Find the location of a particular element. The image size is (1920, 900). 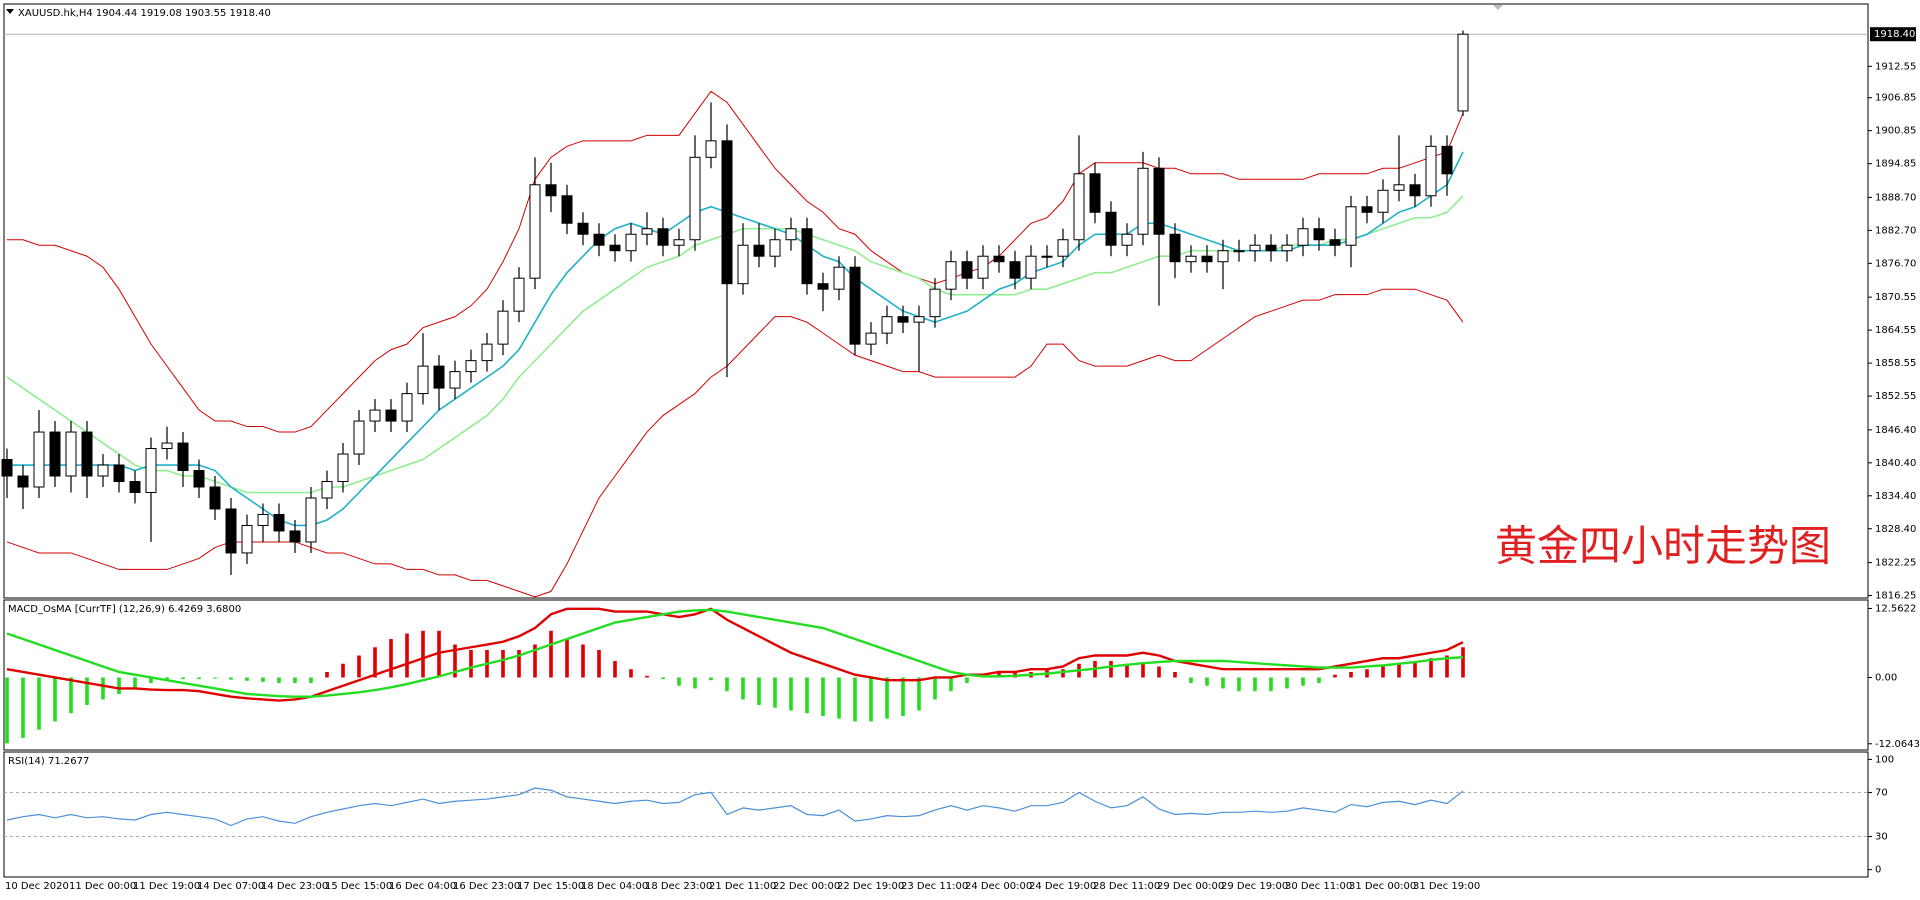

y-tick-label: 1828.40 is located at coordinates (1895, 529).